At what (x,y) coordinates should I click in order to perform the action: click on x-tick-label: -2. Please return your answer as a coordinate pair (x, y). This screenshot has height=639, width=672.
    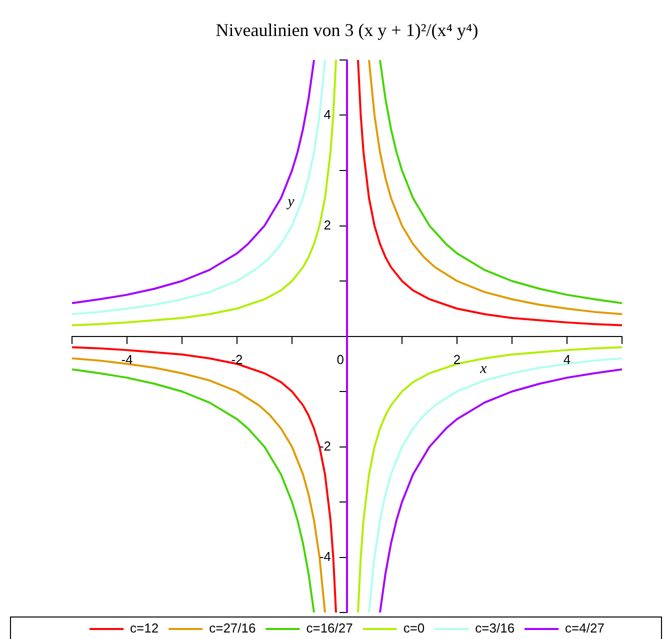
    Looking at the image, I should click on (237, 359).